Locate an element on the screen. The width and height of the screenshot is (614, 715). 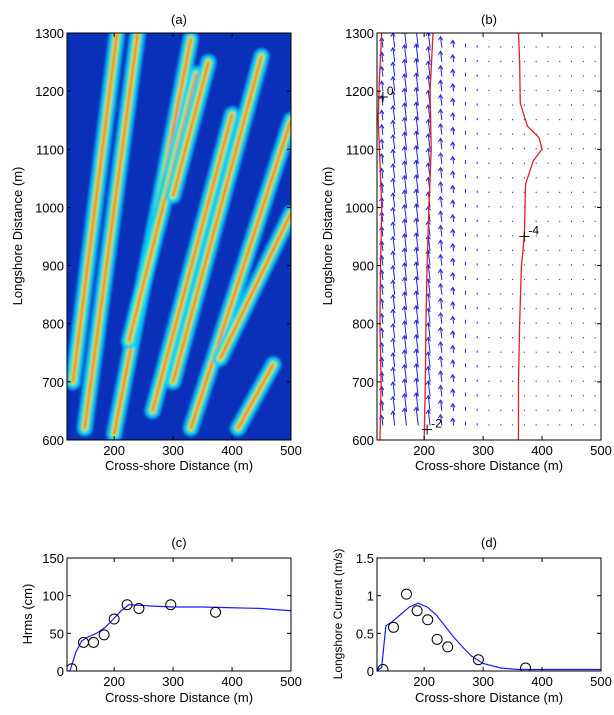
panel-b-ytick-label: 1100 is located at coordinates (360, 149).